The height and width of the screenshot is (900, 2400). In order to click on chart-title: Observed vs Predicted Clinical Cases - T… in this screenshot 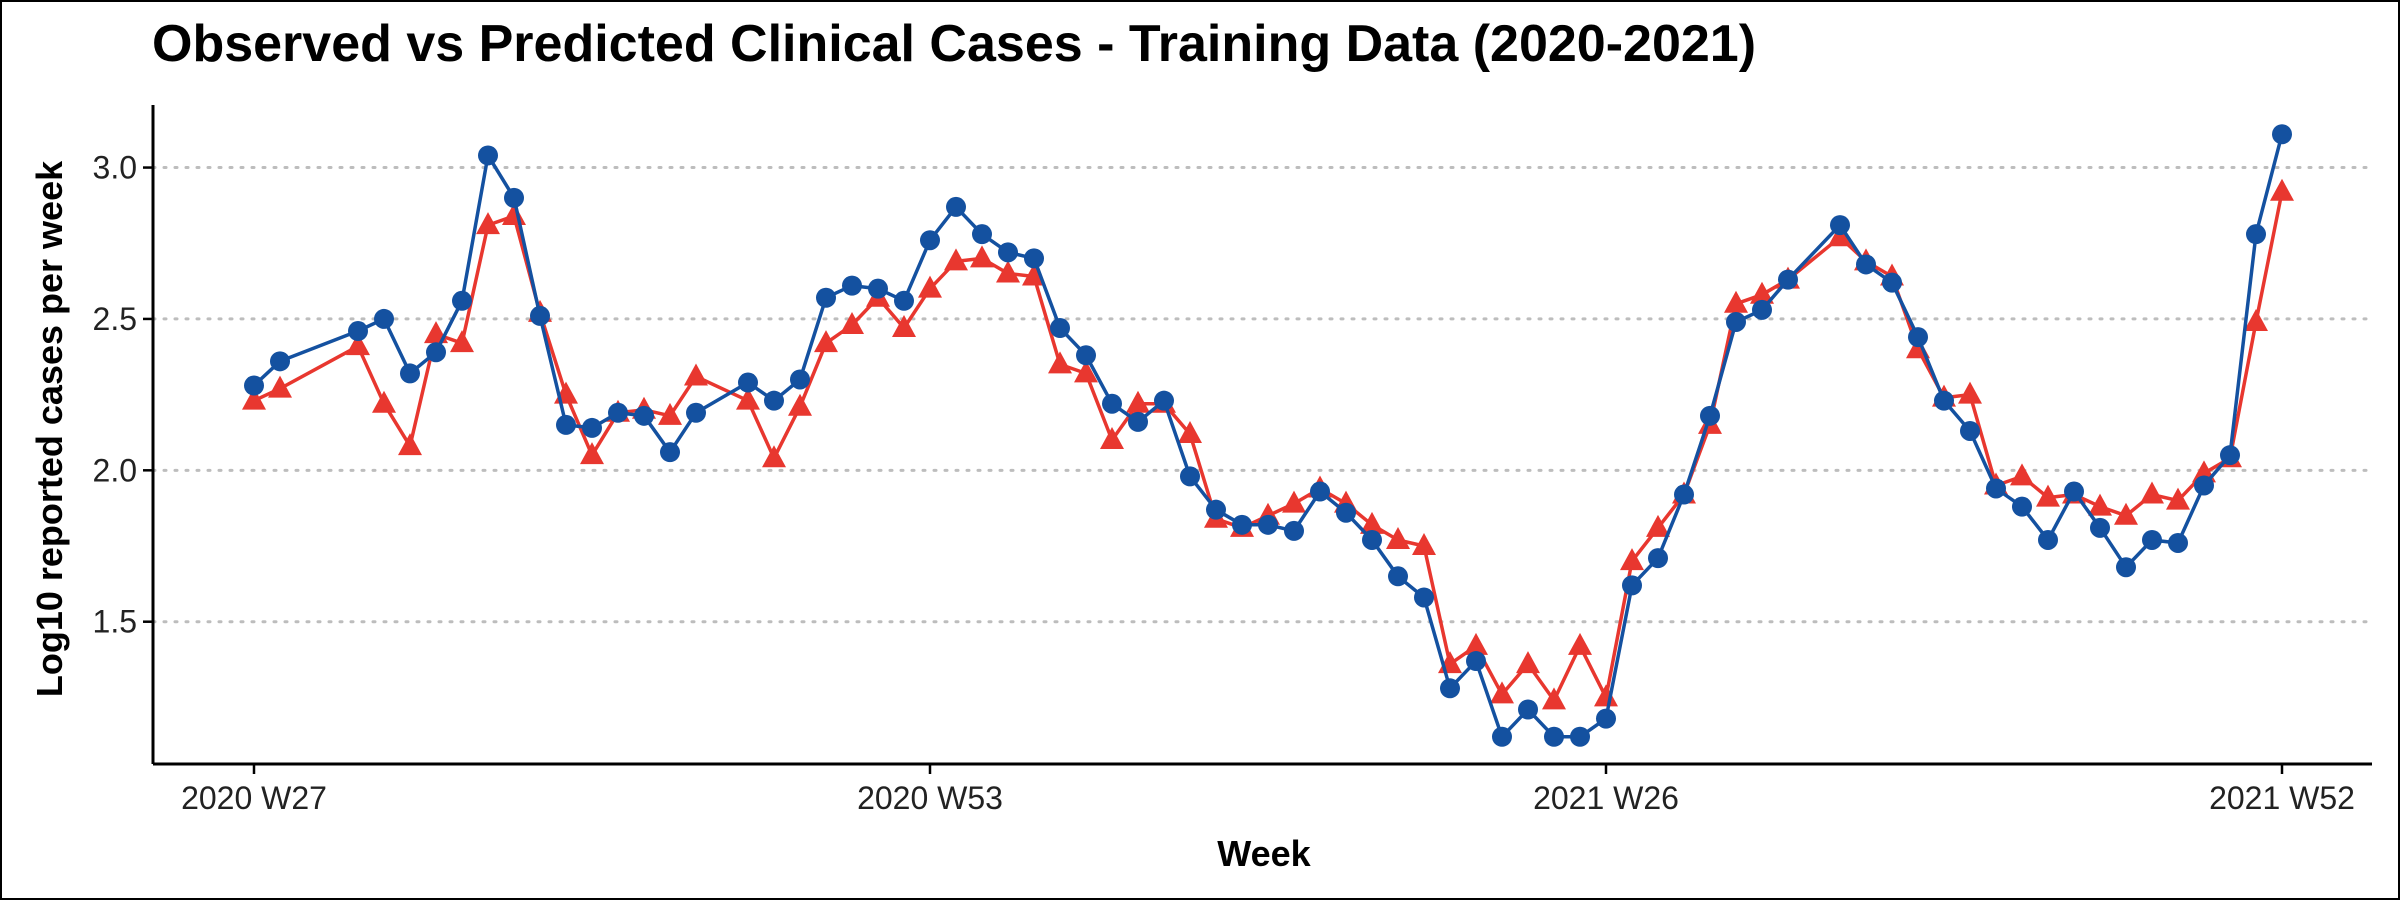, I will do `click(954, 44)`.